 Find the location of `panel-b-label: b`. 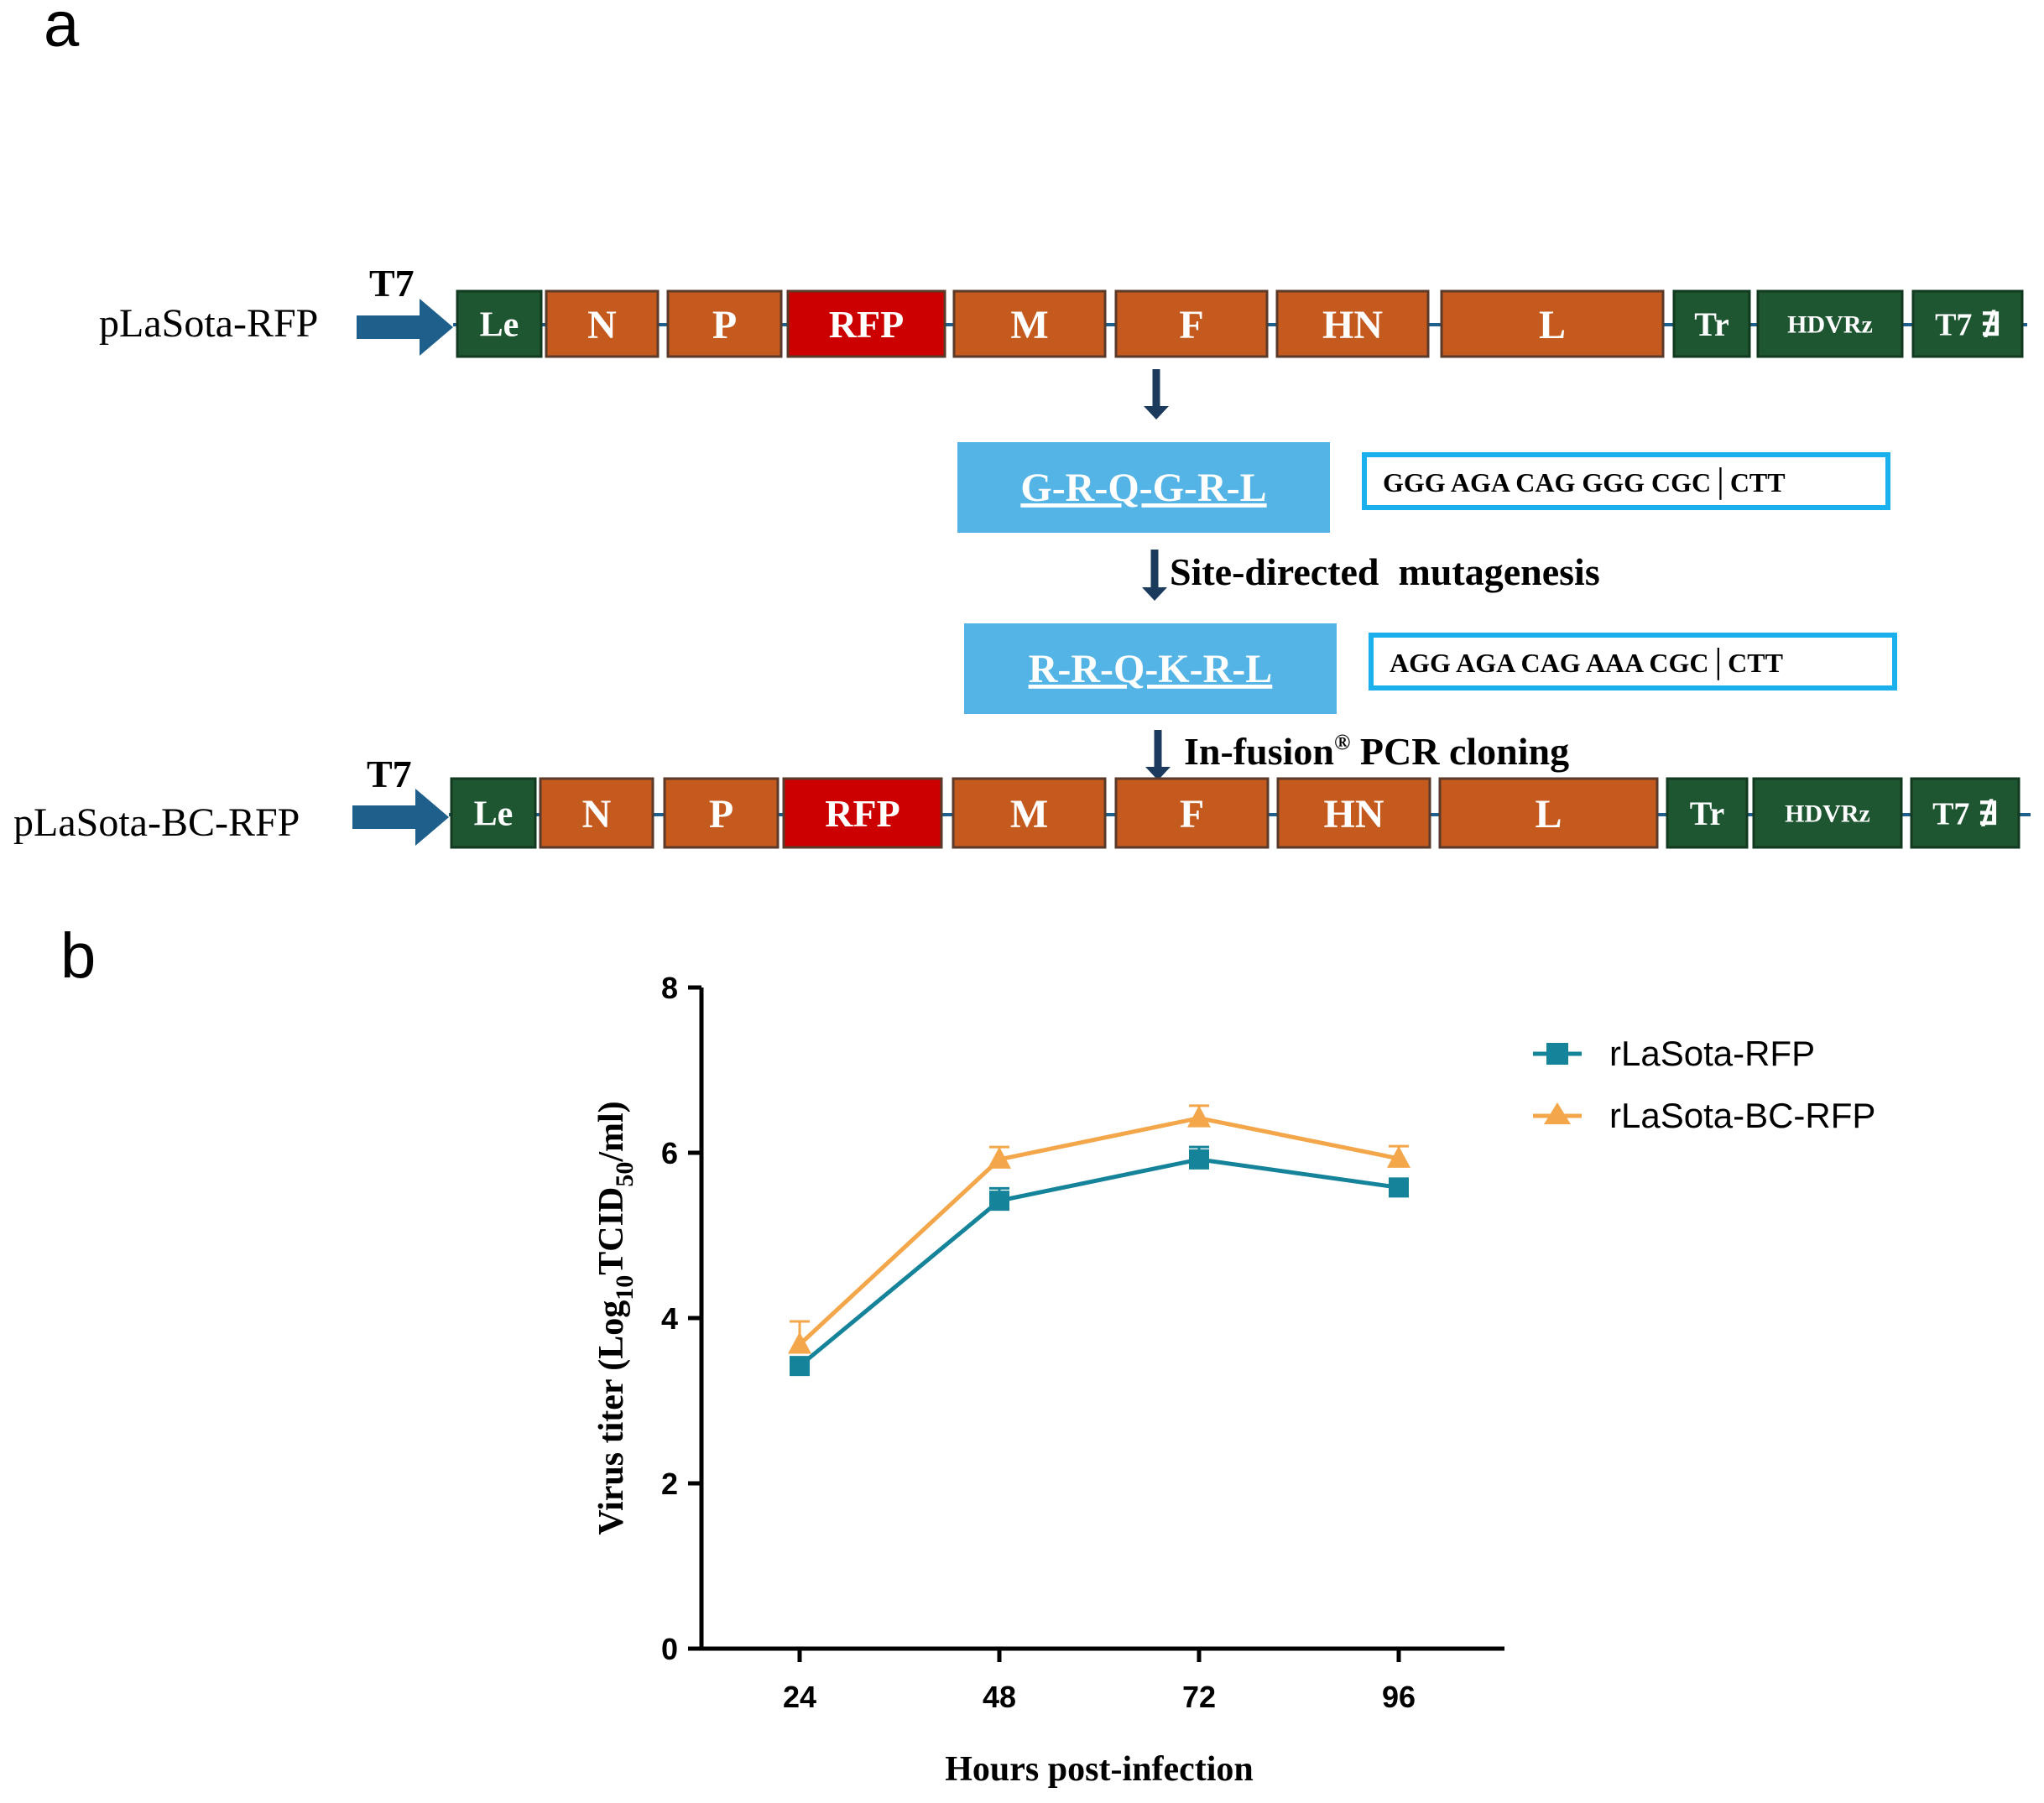

panel-b-label: b is located at coordinates (78, 956).